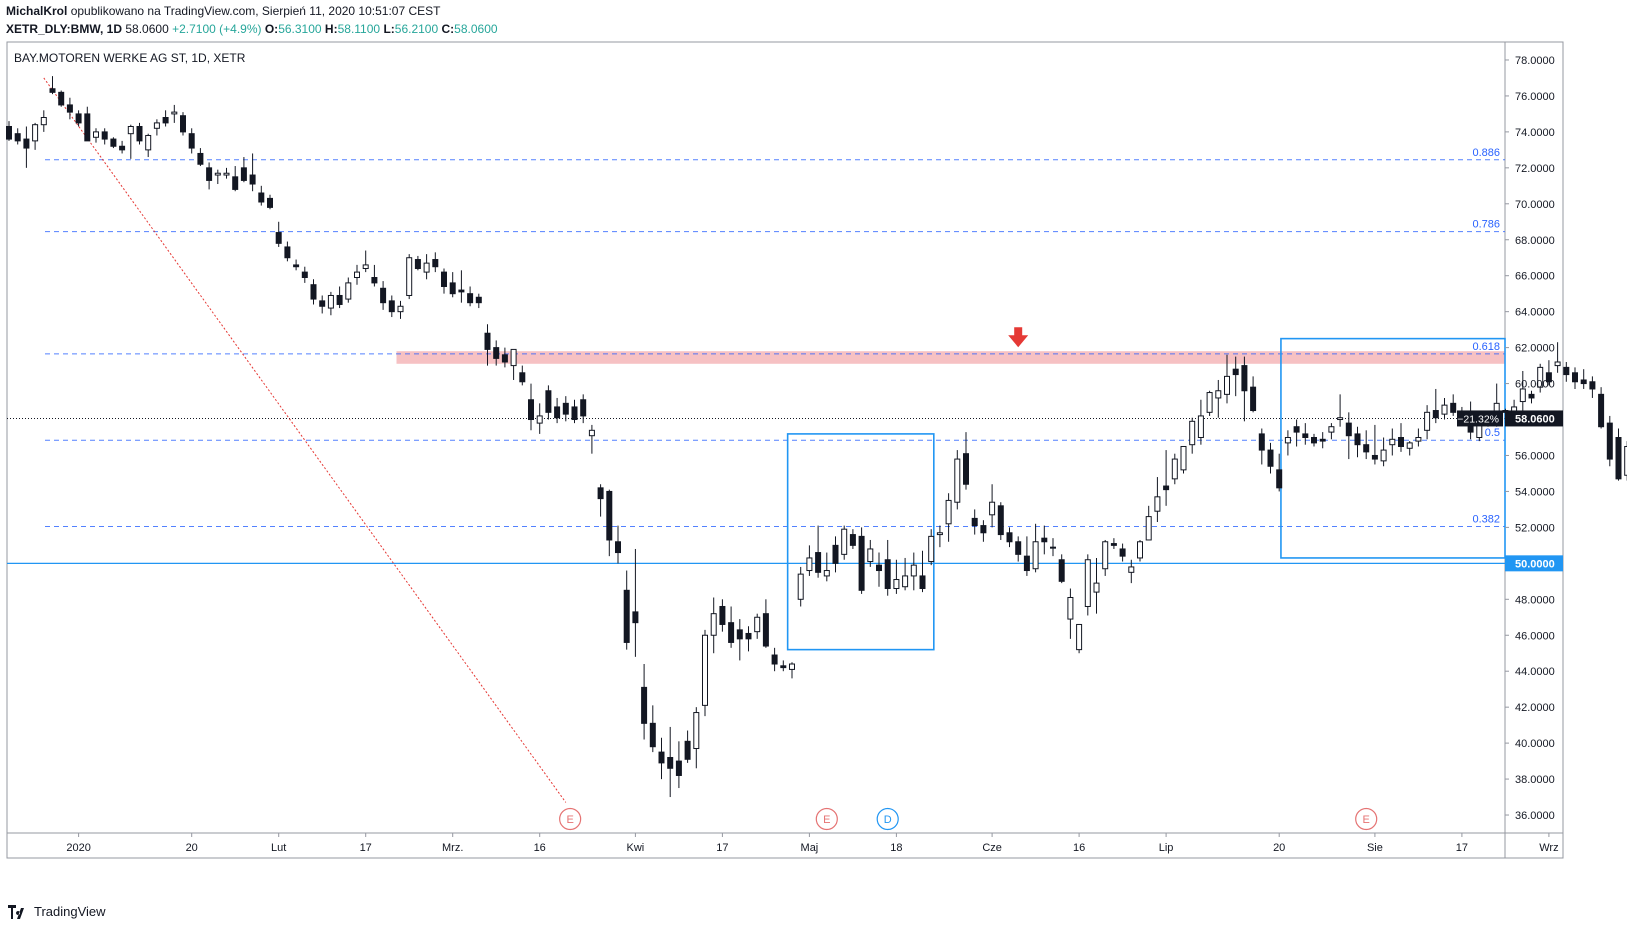 The height and width of the screenshot is (930, 1627). What do you see at coordinates (1478, 419) in the screenshot?
I see `change-label: −21.32%` at bounding box center [1478, 419].